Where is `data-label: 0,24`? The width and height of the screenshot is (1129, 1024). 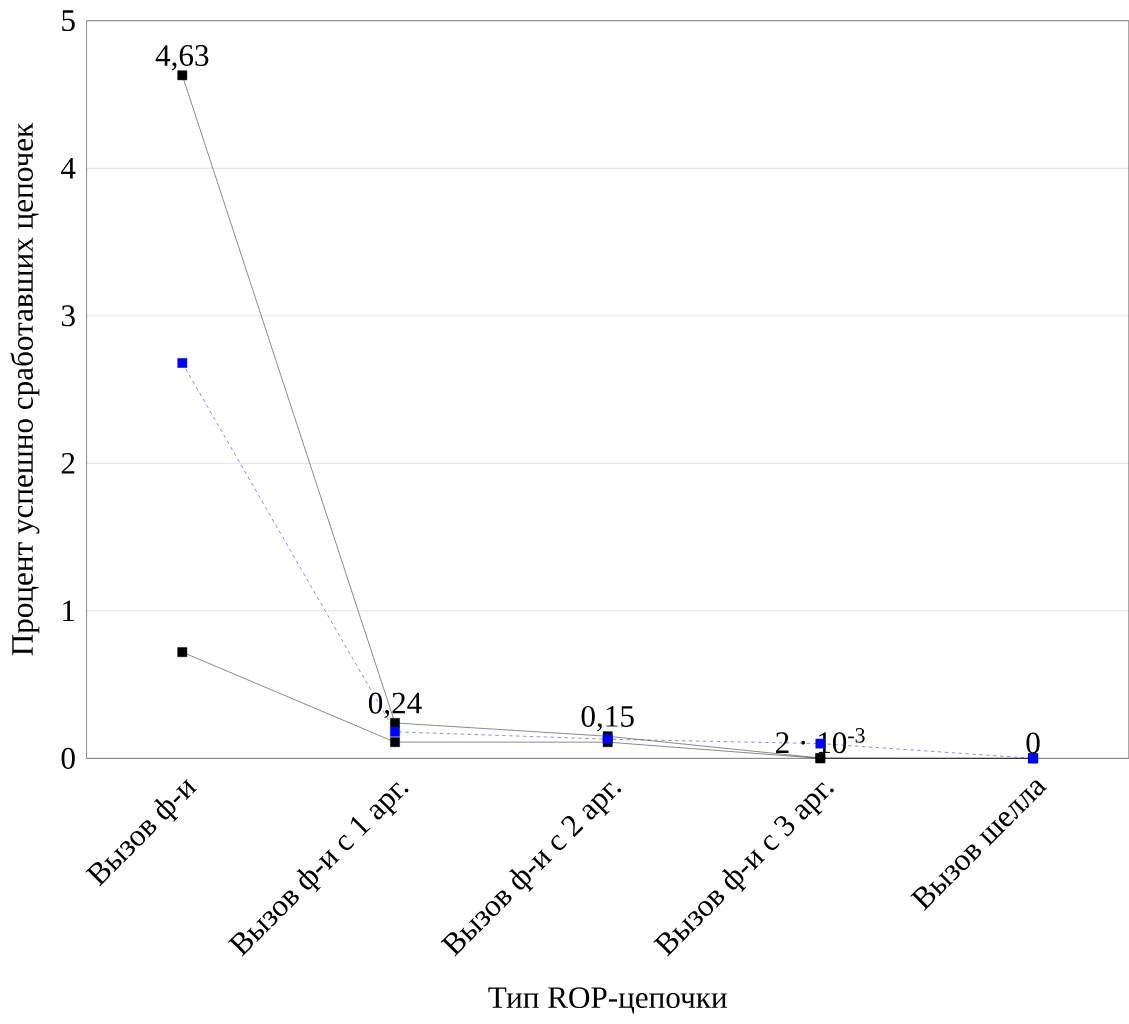 data-label: 0,24 is located at coordinates (395, 705).